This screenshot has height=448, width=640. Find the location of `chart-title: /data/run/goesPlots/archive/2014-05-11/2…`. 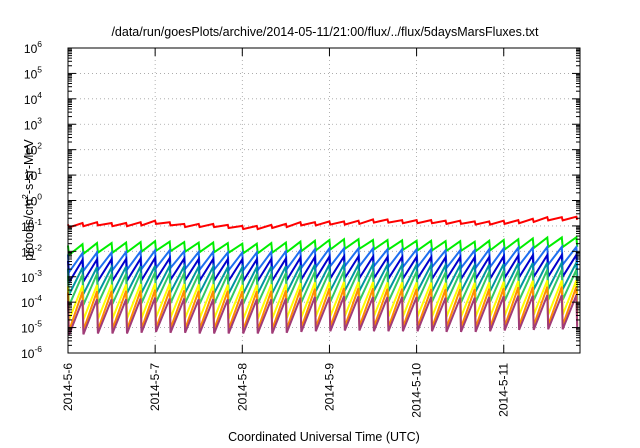

chart-title: /data/run/goesPlots/archive/2014-05-11/2… is located at coordinates (325, 32).